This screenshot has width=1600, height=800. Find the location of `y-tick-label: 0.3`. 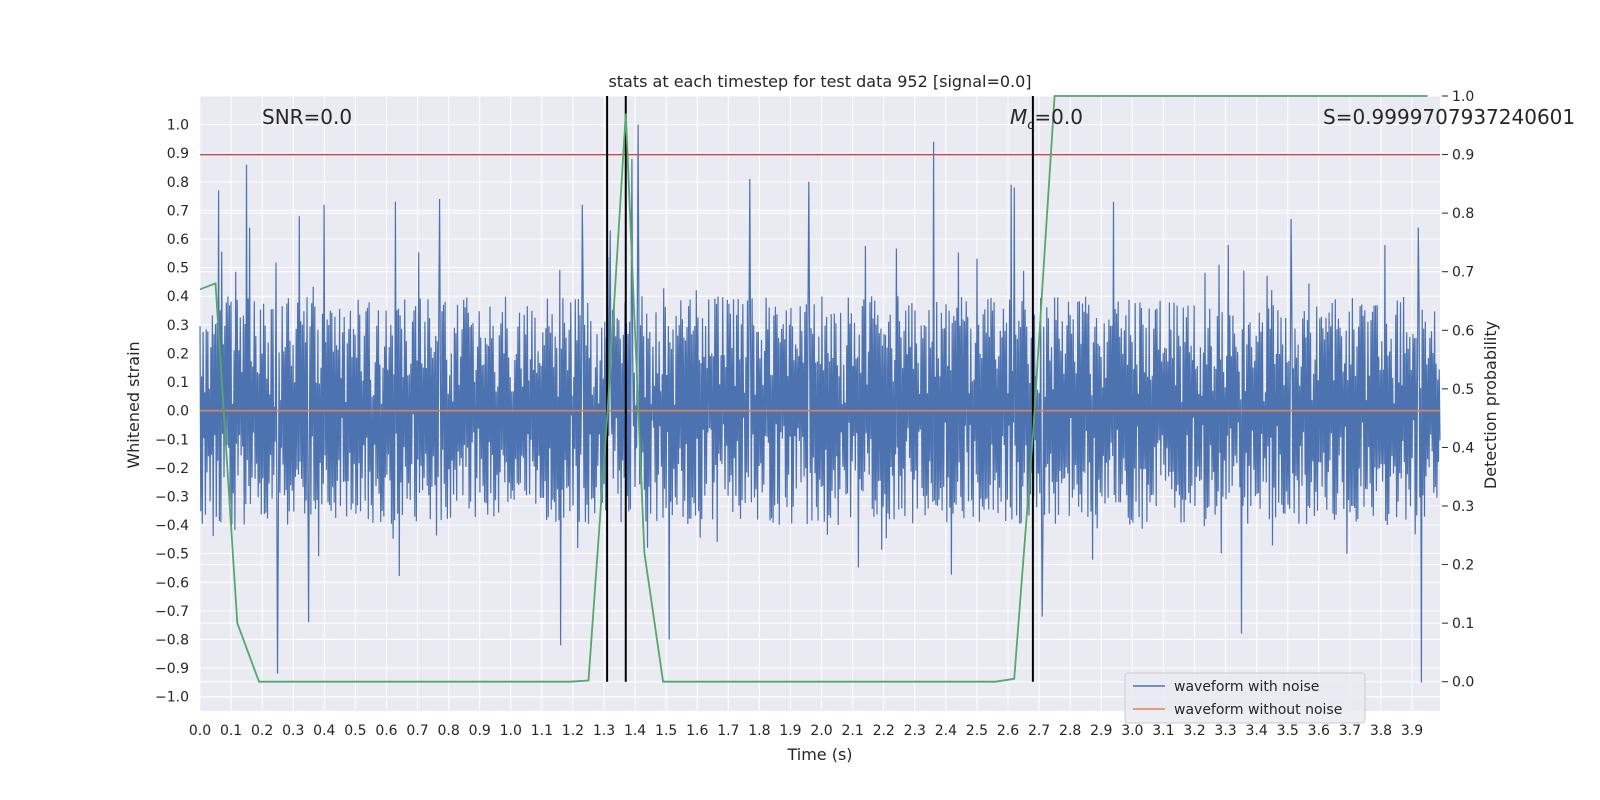

y-tick-label: 0.3 is located at coordinates (178, 326).